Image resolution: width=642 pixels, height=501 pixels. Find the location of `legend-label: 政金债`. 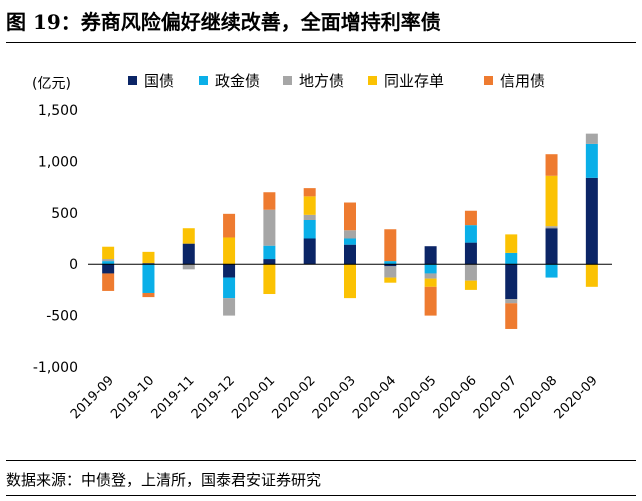

legend-label: 政金债 is located at coordinates (237, 81).